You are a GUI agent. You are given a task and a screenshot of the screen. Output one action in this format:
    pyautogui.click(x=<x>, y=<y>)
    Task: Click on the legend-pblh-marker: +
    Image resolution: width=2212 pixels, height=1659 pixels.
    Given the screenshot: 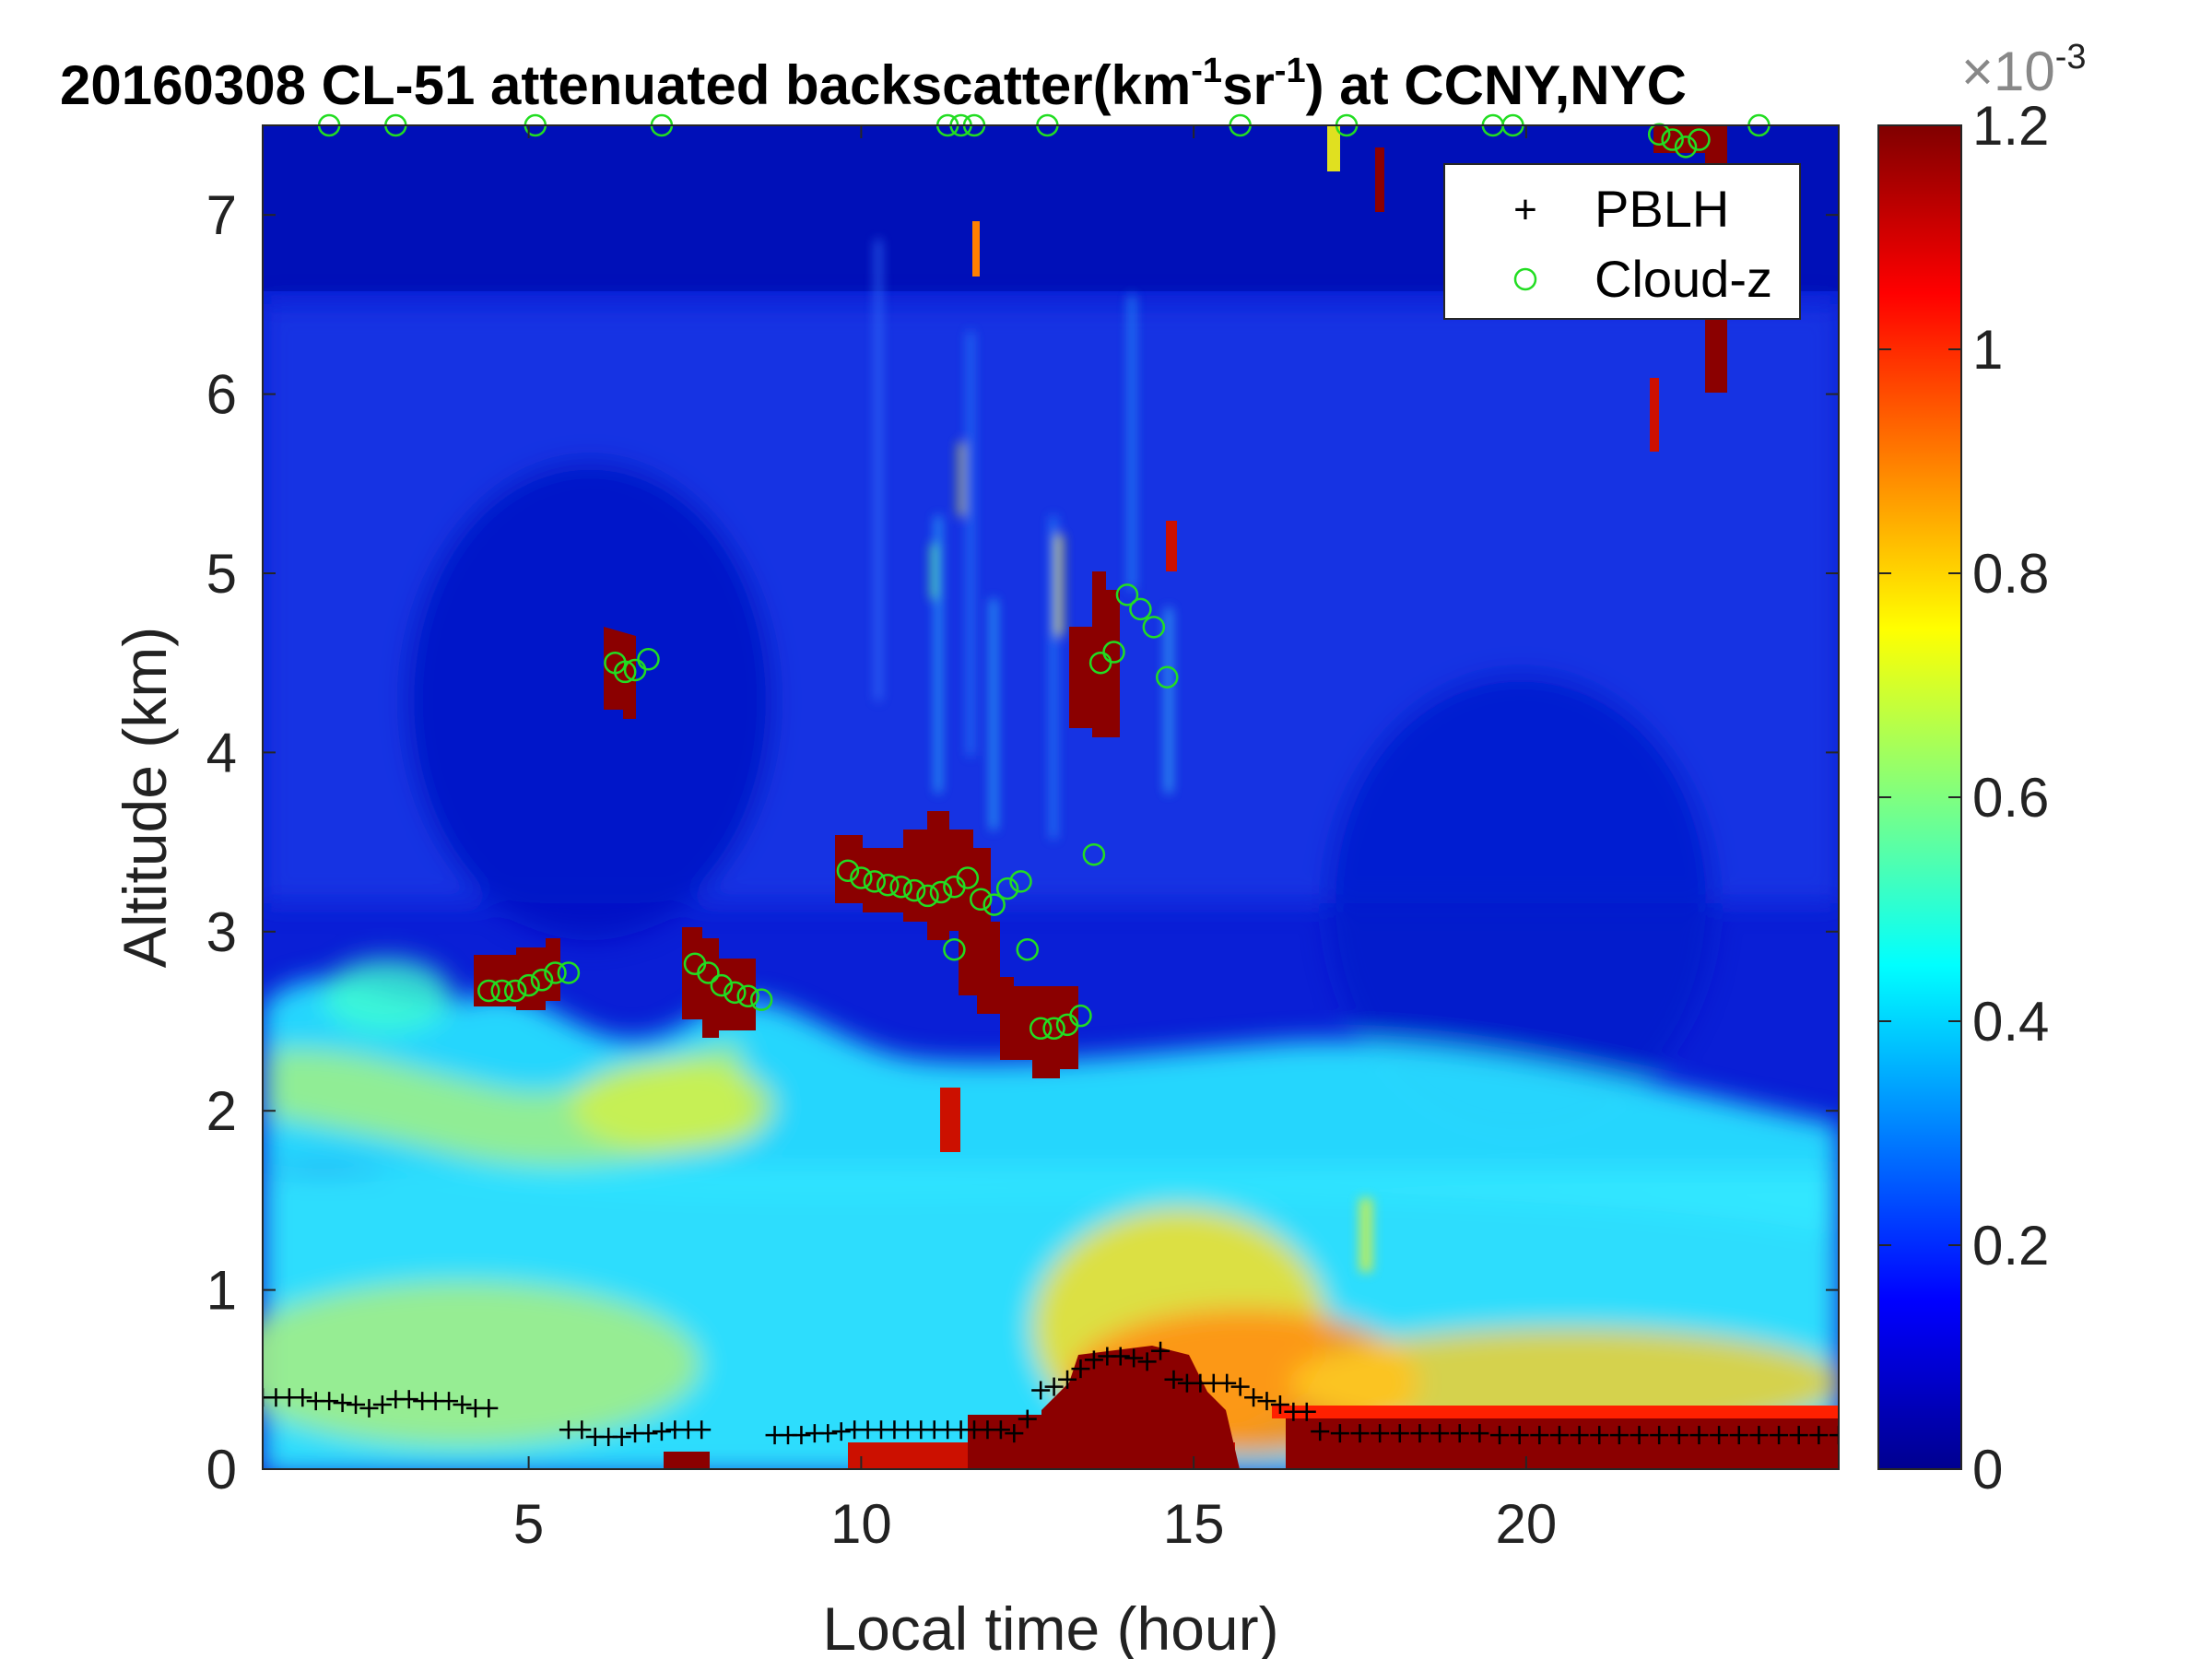 What is the action you would take?
    pyautogui.click(x=1525, y=209)
    